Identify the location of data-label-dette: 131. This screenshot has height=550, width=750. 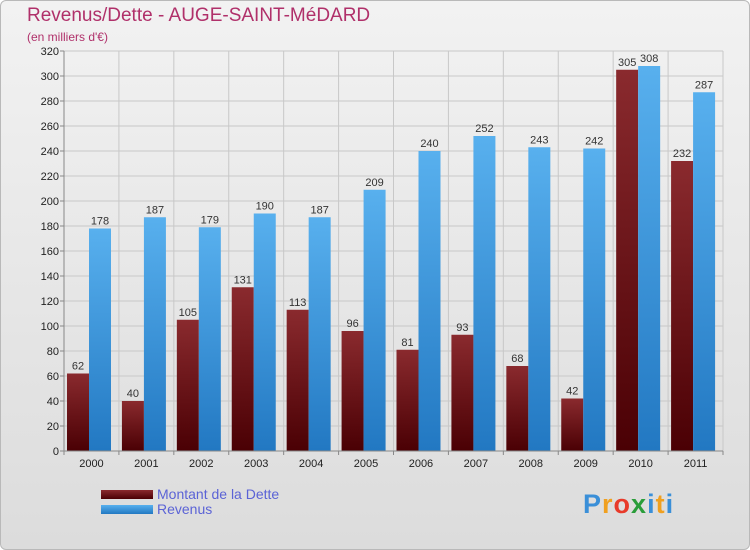
(243, 280).